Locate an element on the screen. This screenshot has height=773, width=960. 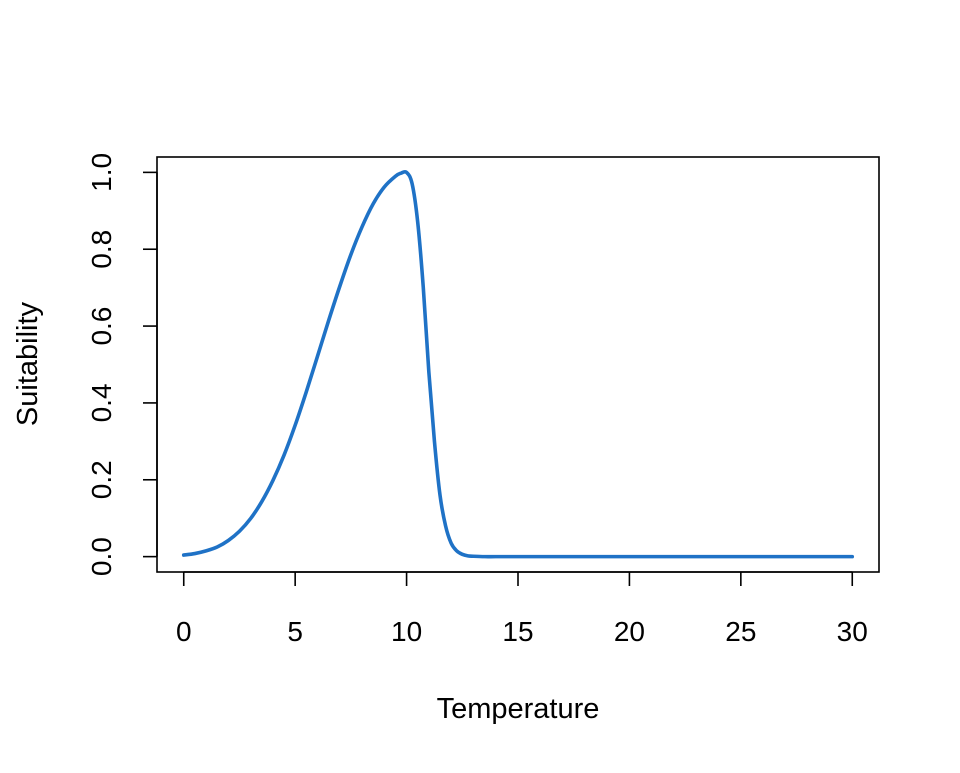
y-axis-label: Suitability is located at coordinates (28, 363).